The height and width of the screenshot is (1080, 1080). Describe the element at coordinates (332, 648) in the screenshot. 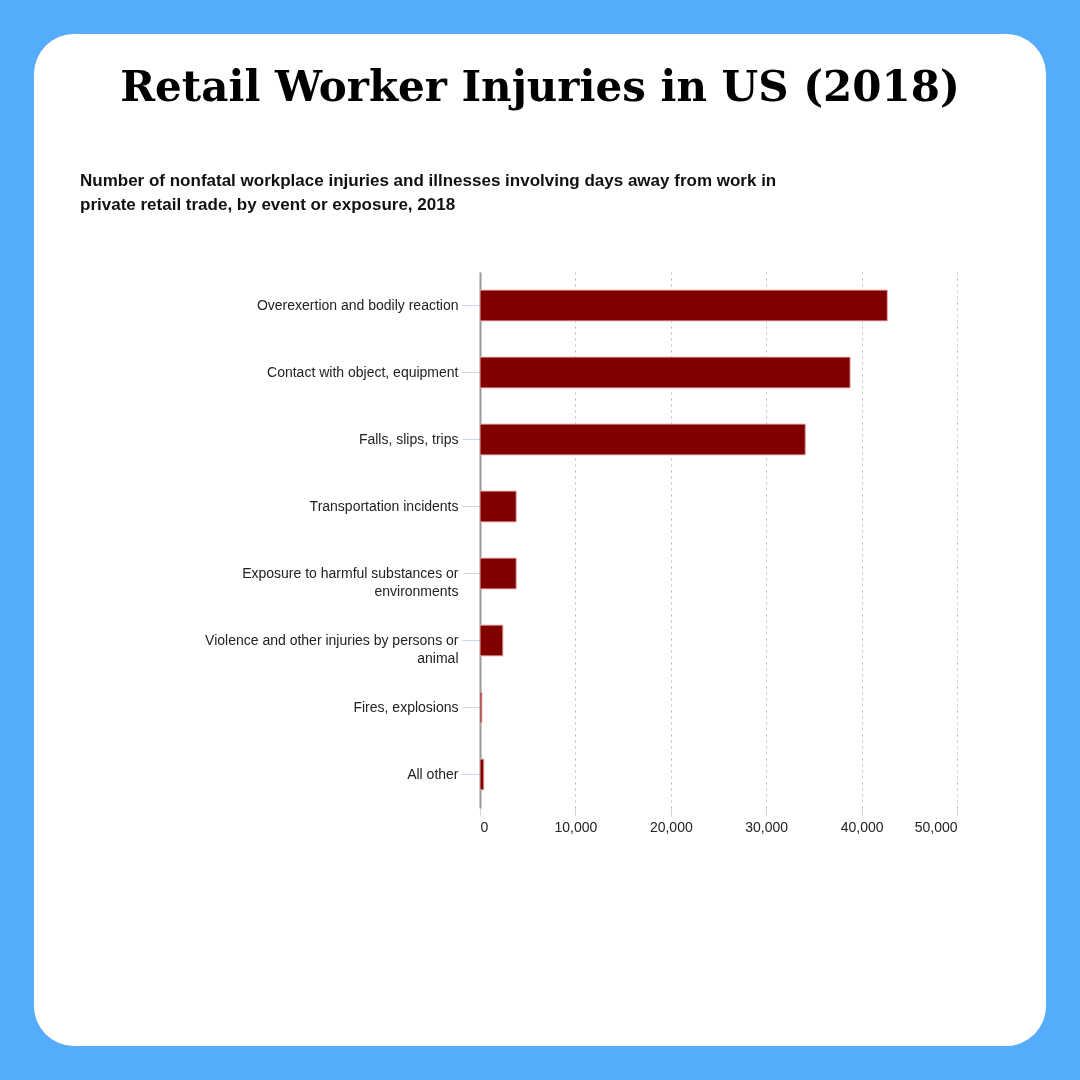

I see `y-tick-label: Violence and other injuries by persons or animal` at that location.